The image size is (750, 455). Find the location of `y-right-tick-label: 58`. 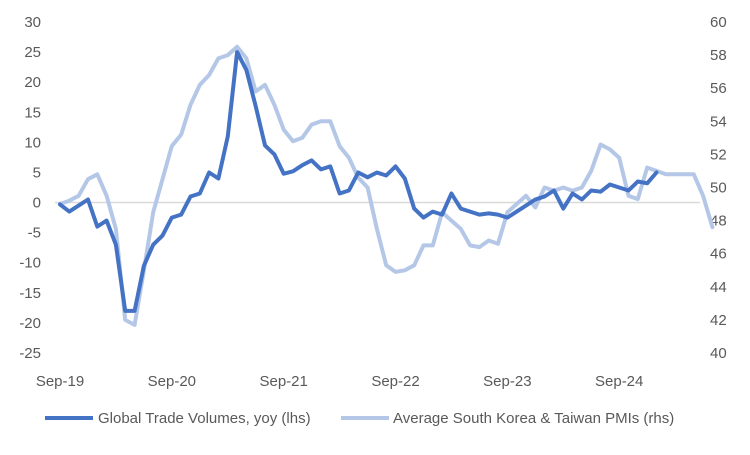

y-right-tick-label: 58 is located at coordinates (718, 55).